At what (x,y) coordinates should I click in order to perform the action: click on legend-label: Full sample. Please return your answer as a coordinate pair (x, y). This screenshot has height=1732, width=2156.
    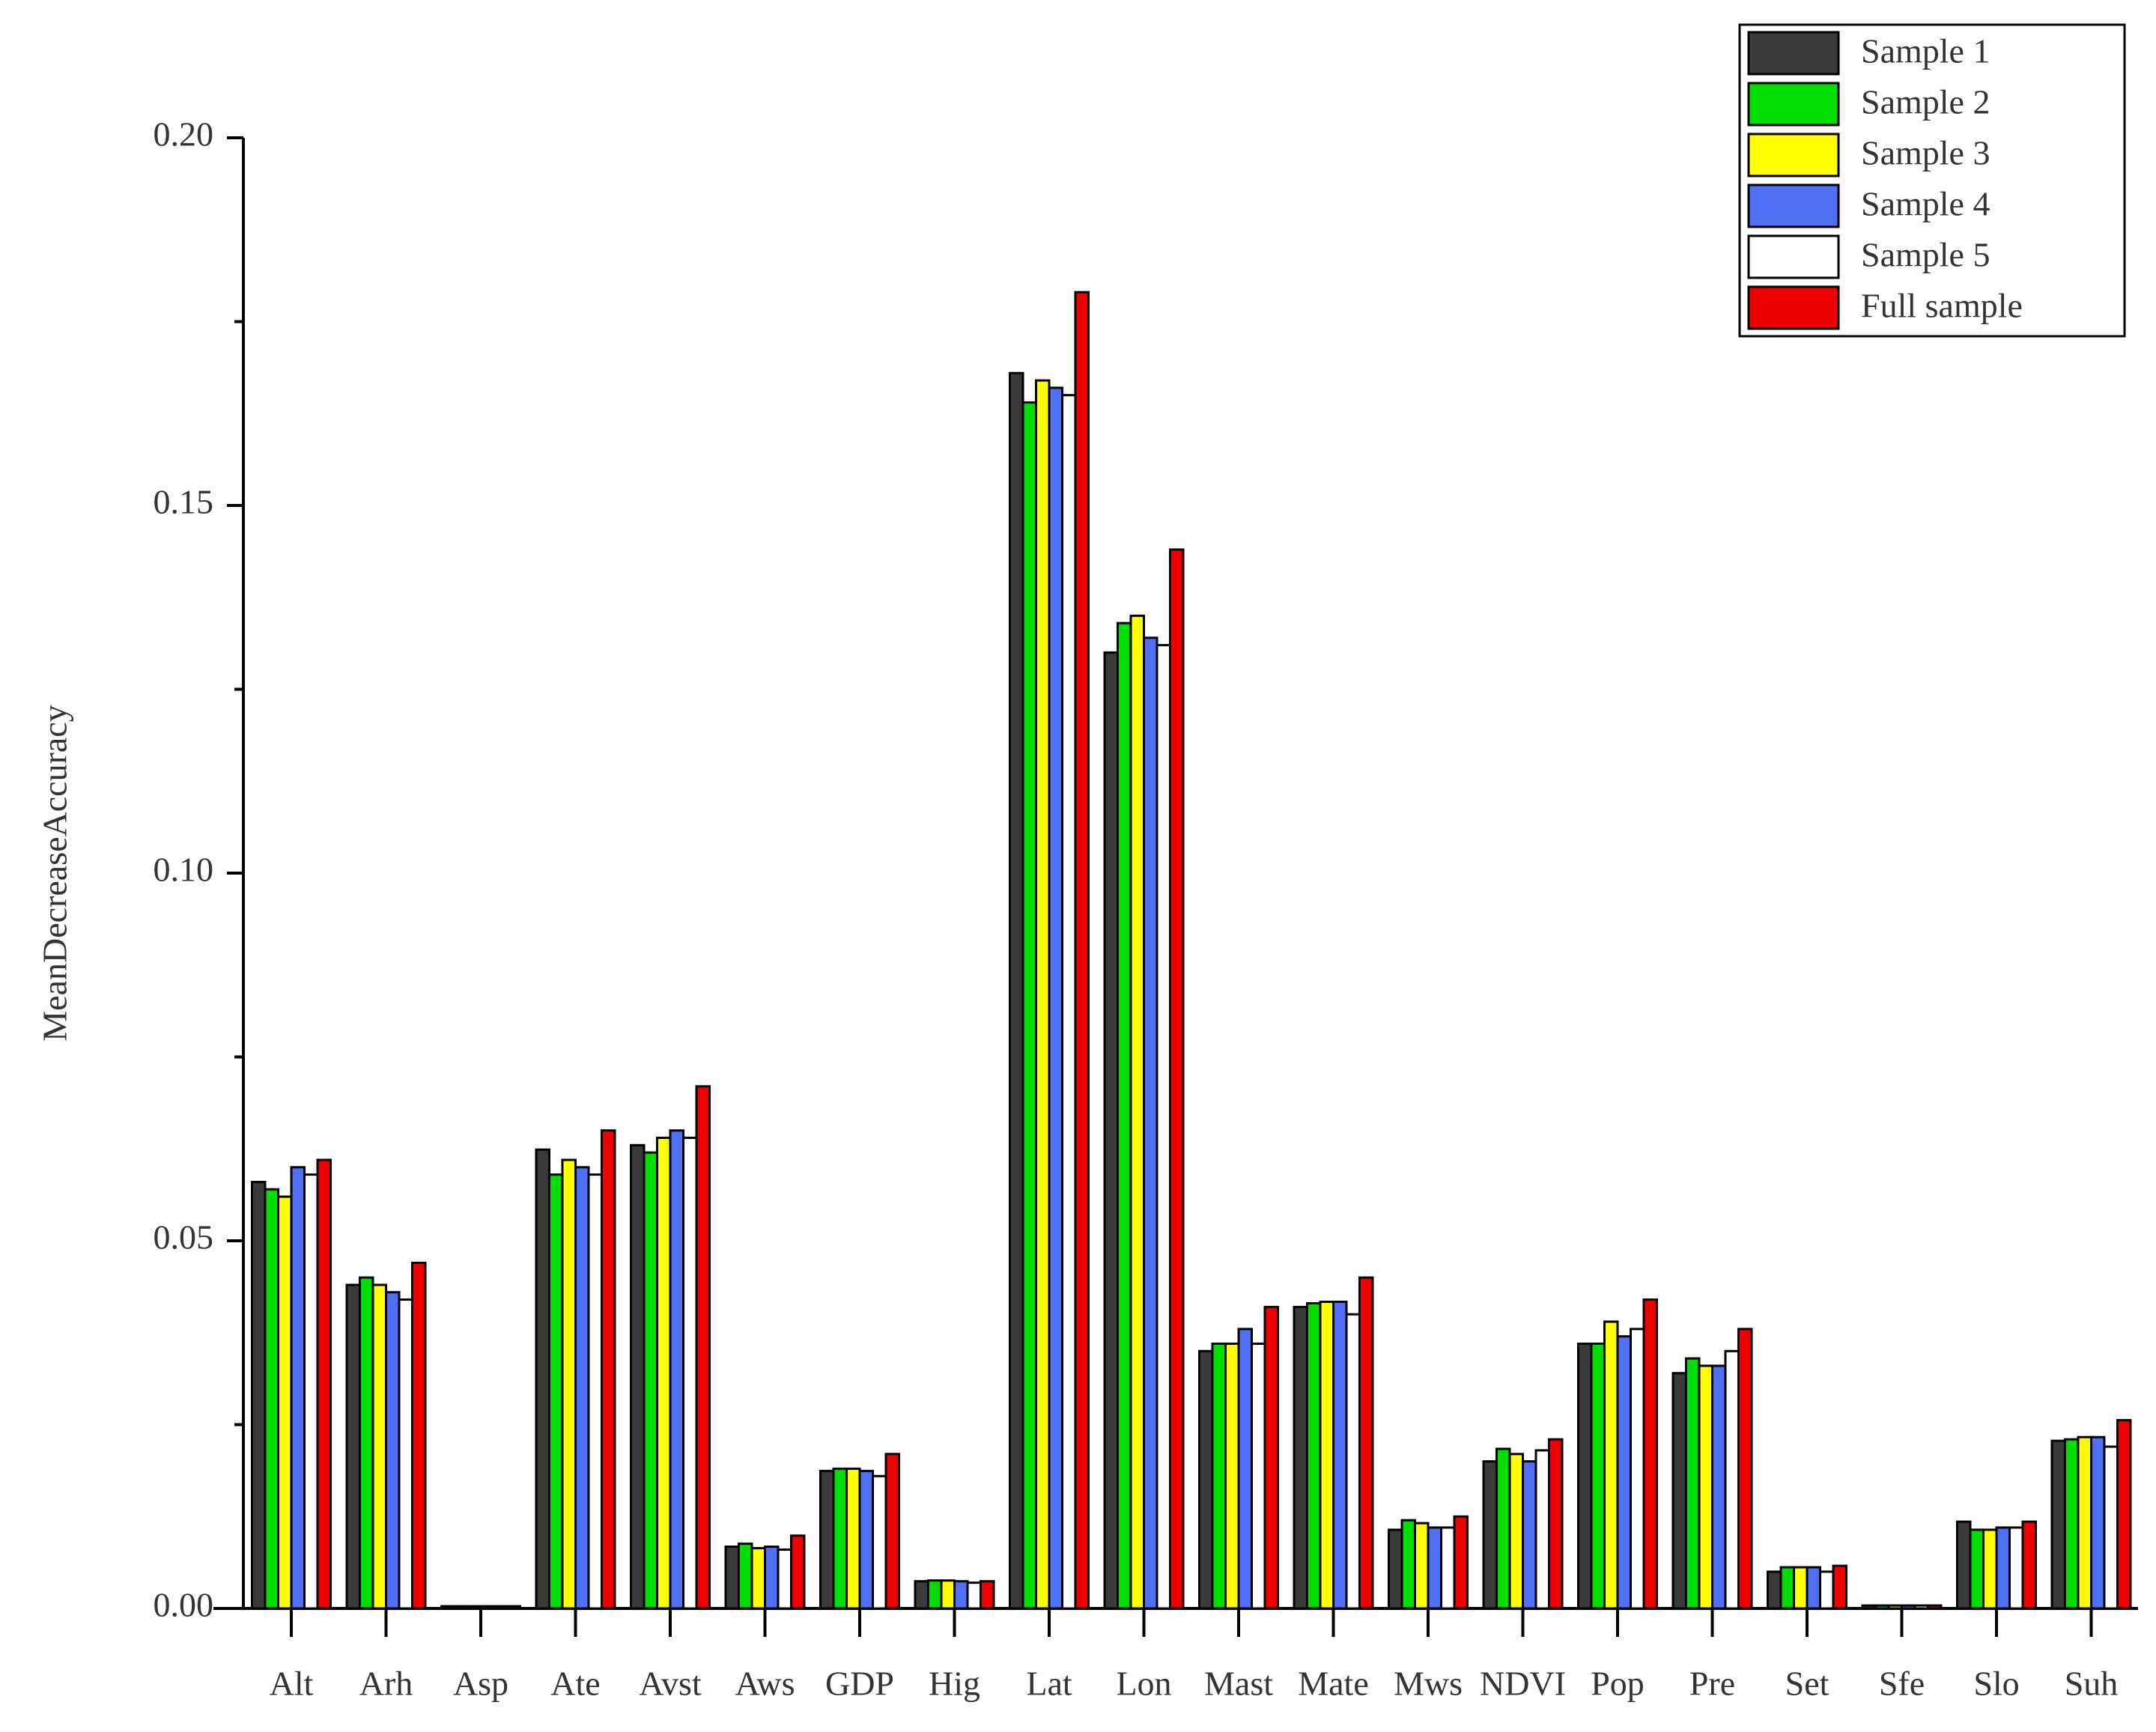
    Looking at the image, I should click on (1942, 306).